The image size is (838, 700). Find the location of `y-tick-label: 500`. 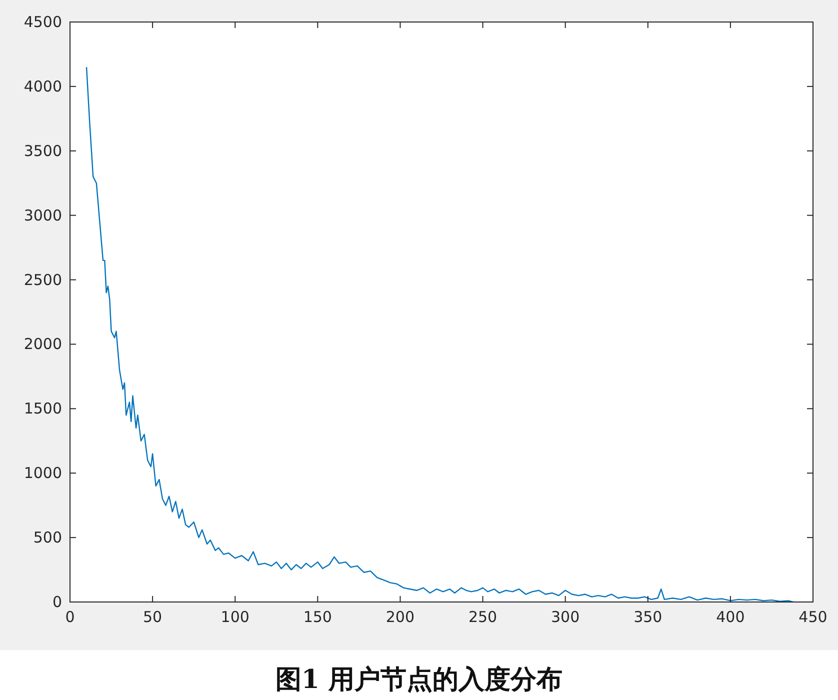

y-tick-label: 500 is located at coordinates (47, 537).